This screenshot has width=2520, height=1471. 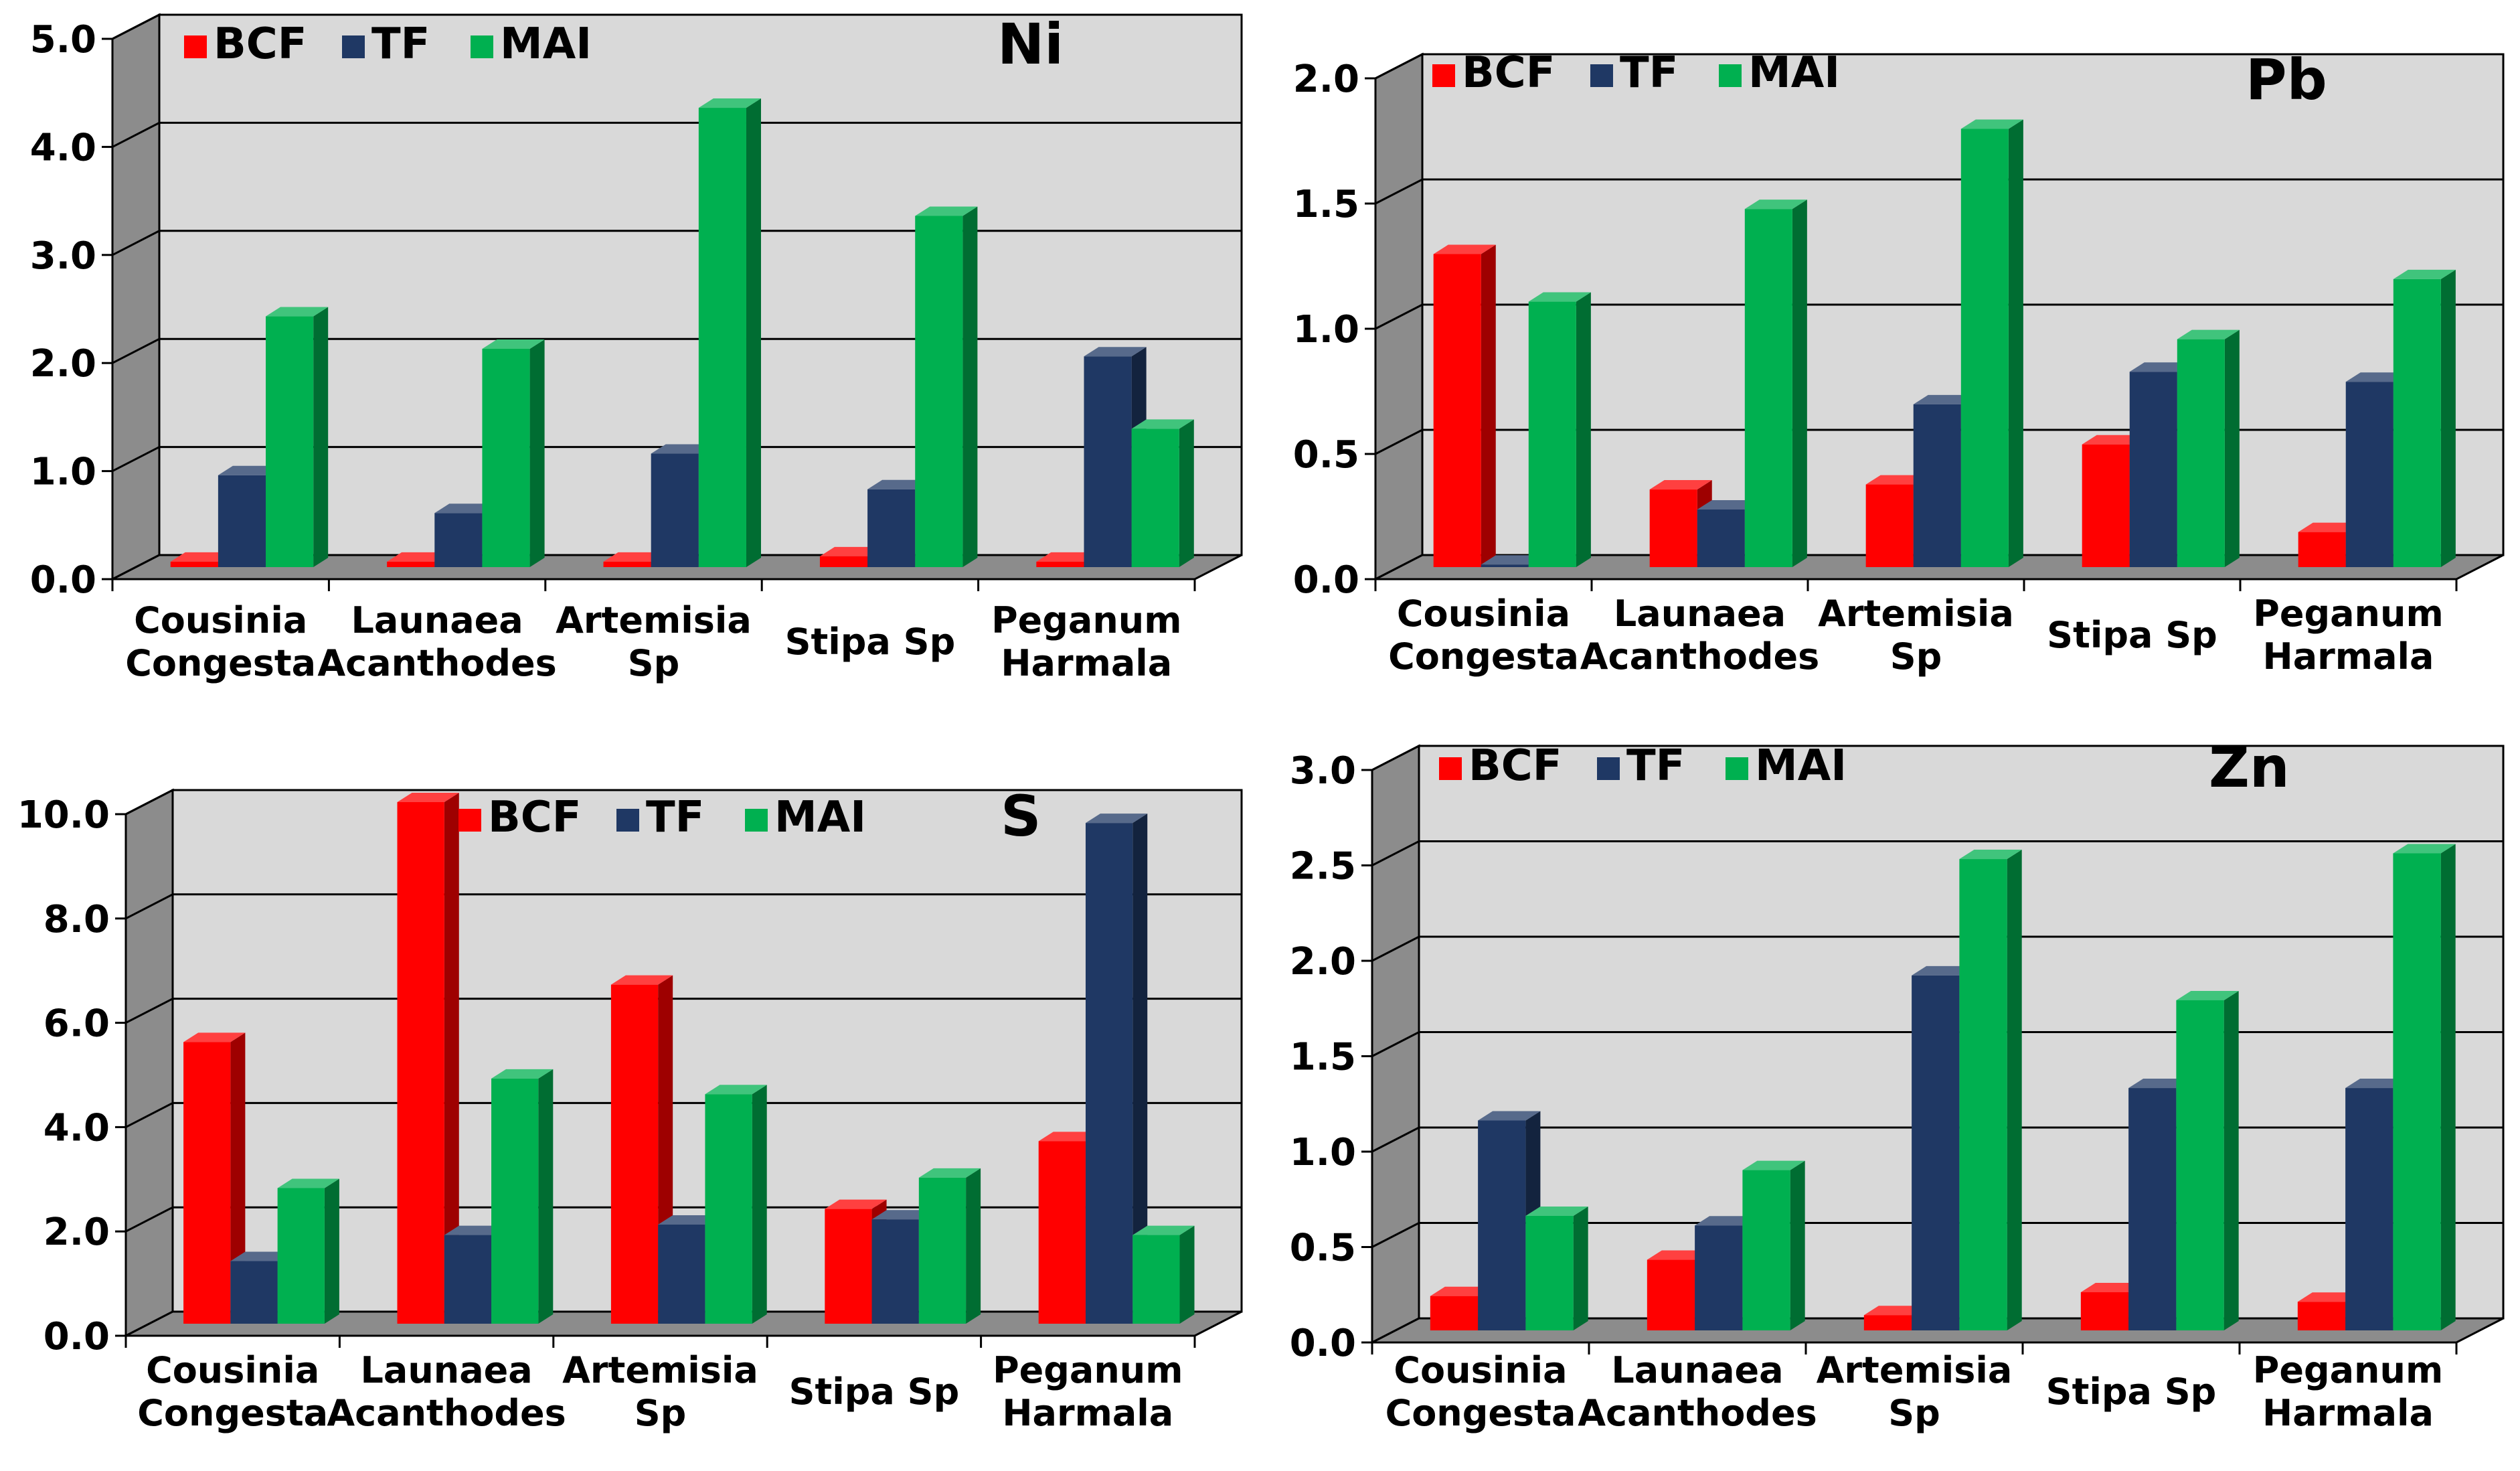 What do you see at coordinates (77, 1024) in the screenshot?
I see `y-tick-label: 6.0` at bounding box center [77, 1024].